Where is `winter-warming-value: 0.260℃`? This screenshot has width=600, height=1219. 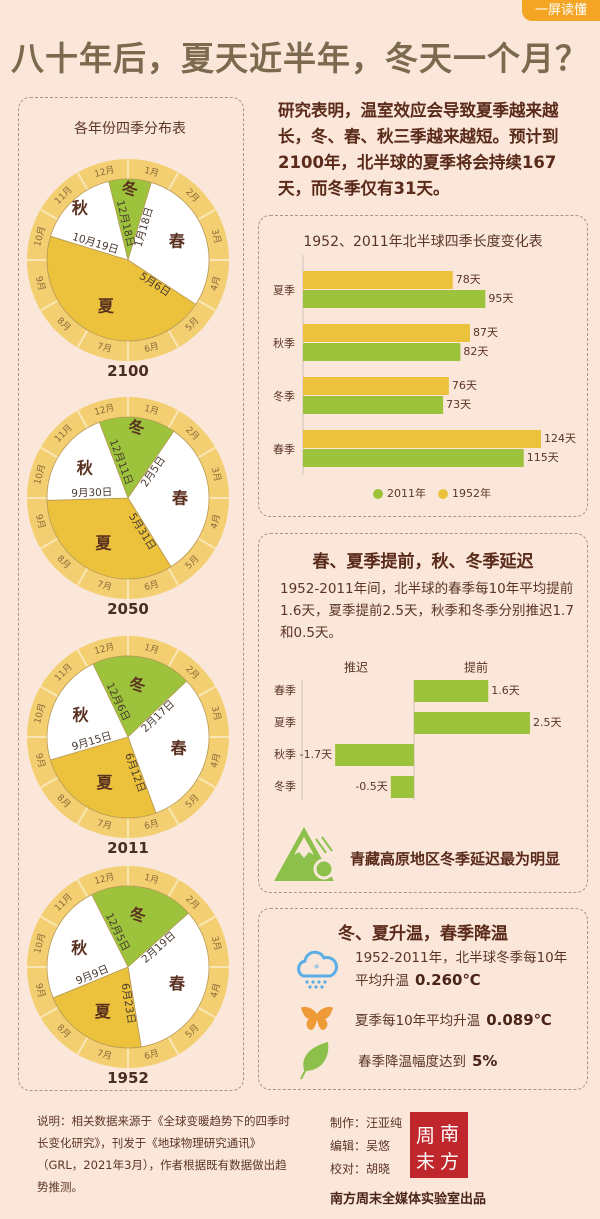
winter-warming-value: 0.260℃ is located at coordinates (448, 980).